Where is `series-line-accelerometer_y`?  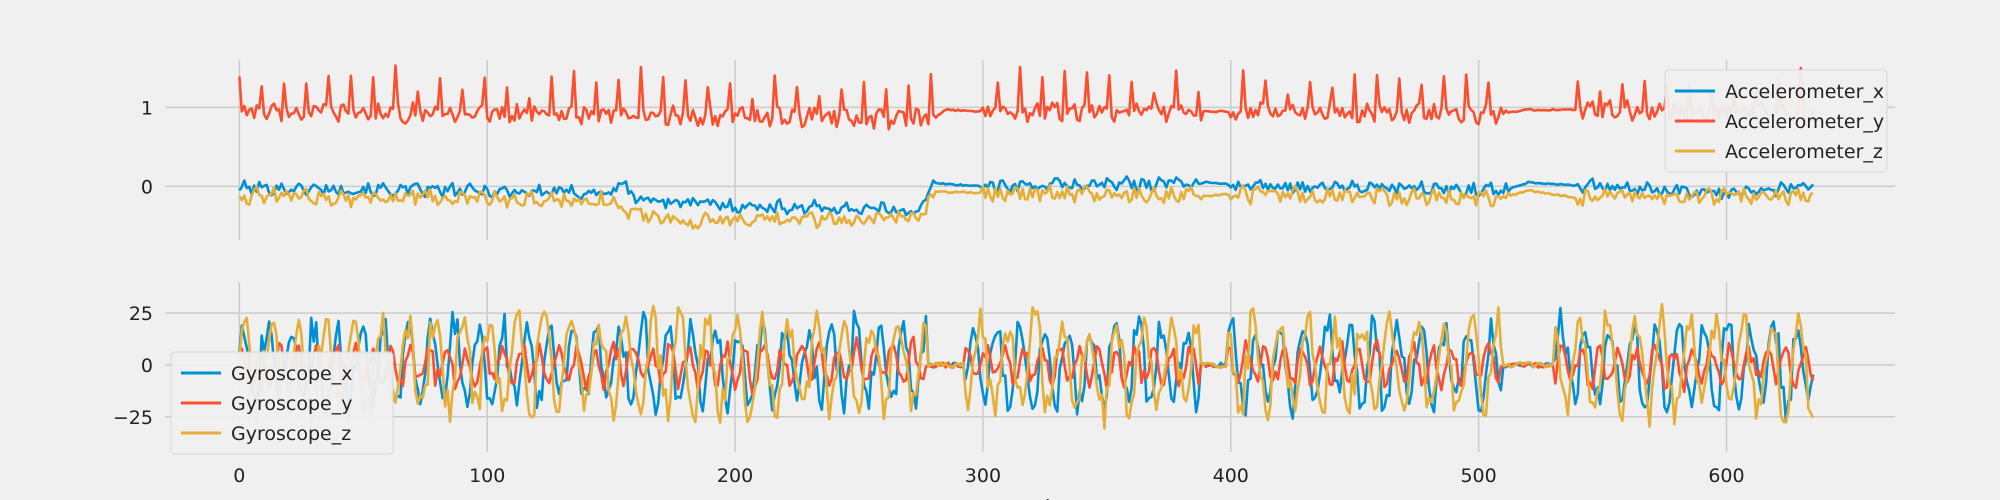 series-line-accelerometer_y is located at coordinates (1026, 97).